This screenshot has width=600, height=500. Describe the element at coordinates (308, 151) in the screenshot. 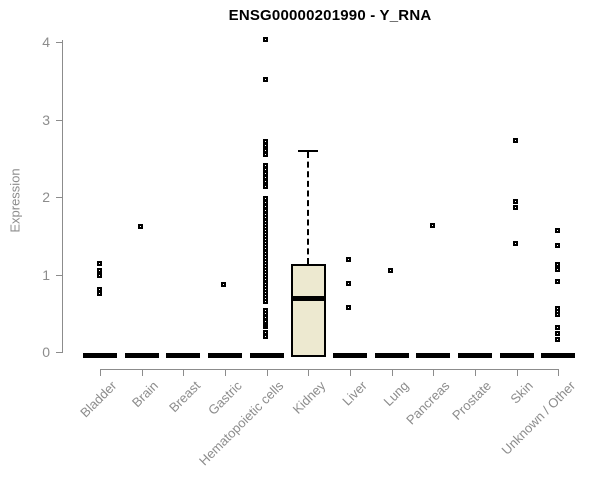

I see `whisker-cap` at that location.